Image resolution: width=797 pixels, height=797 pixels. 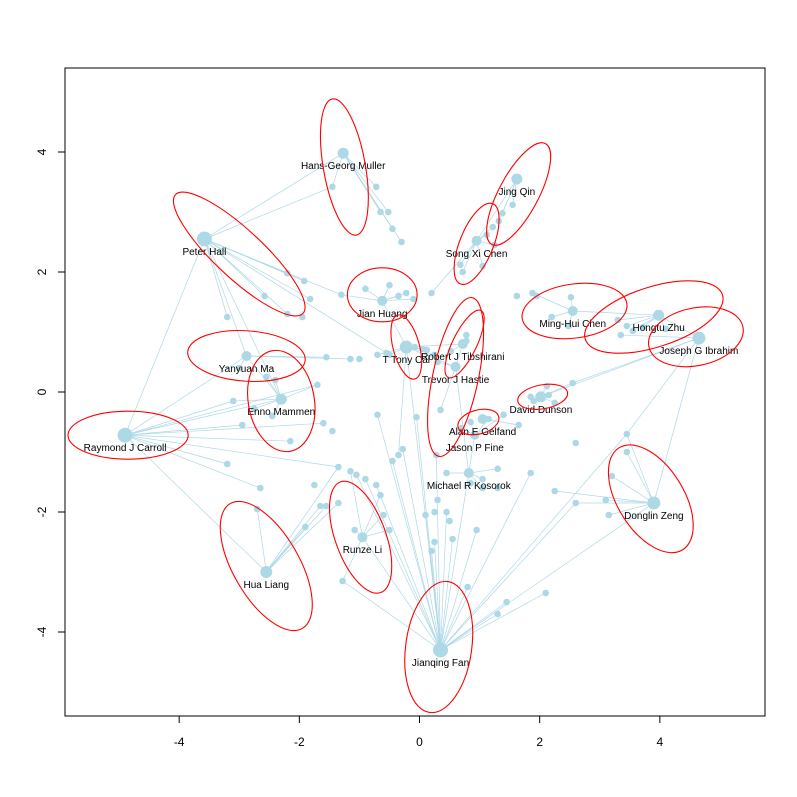 I want to click on node-label: Jianqing Fan, so click(x=440, y=663).